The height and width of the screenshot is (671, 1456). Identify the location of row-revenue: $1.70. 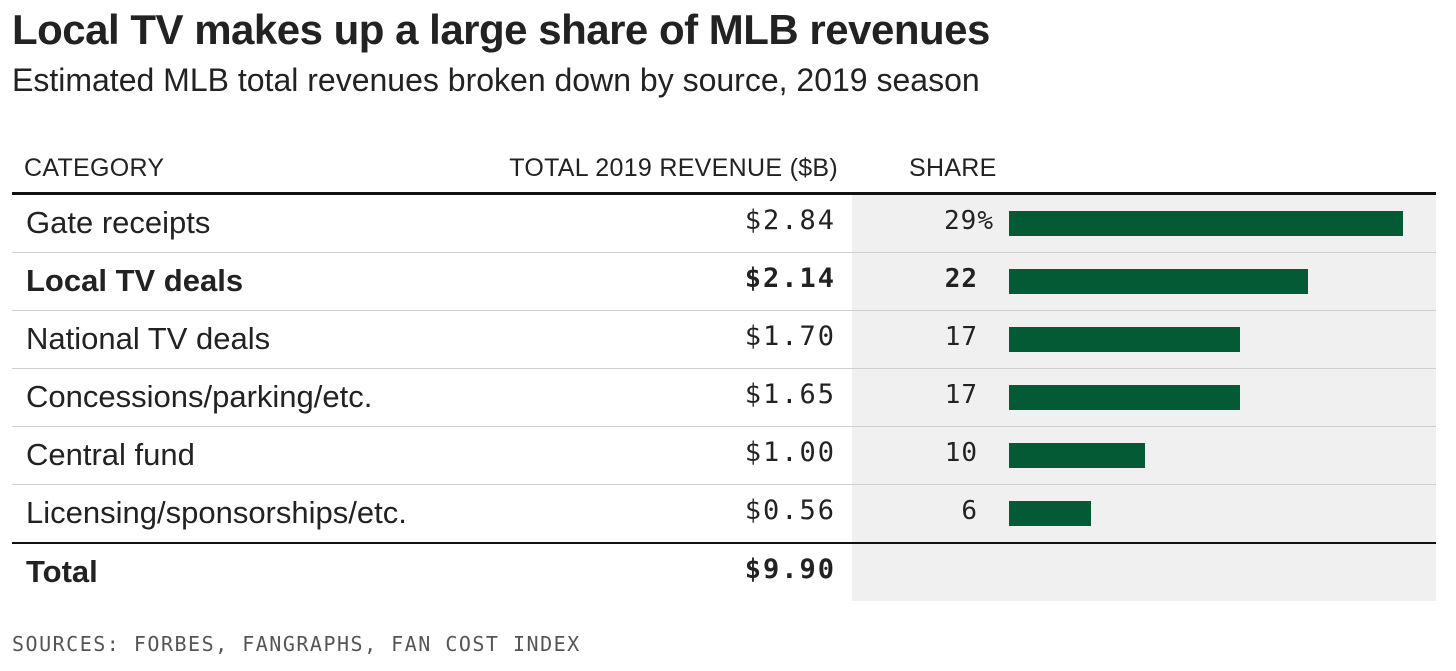
(790, 336).